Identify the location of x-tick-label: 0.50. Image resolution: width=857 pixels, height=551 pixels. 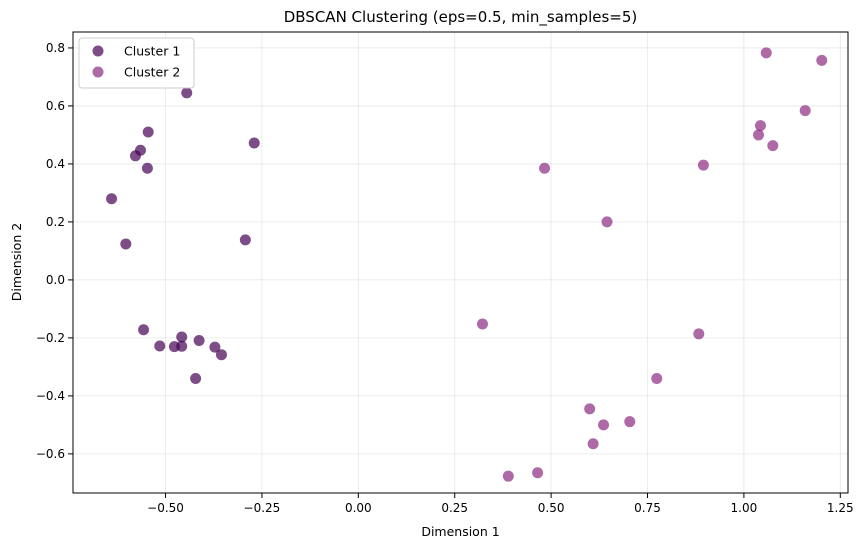
(551, 508).